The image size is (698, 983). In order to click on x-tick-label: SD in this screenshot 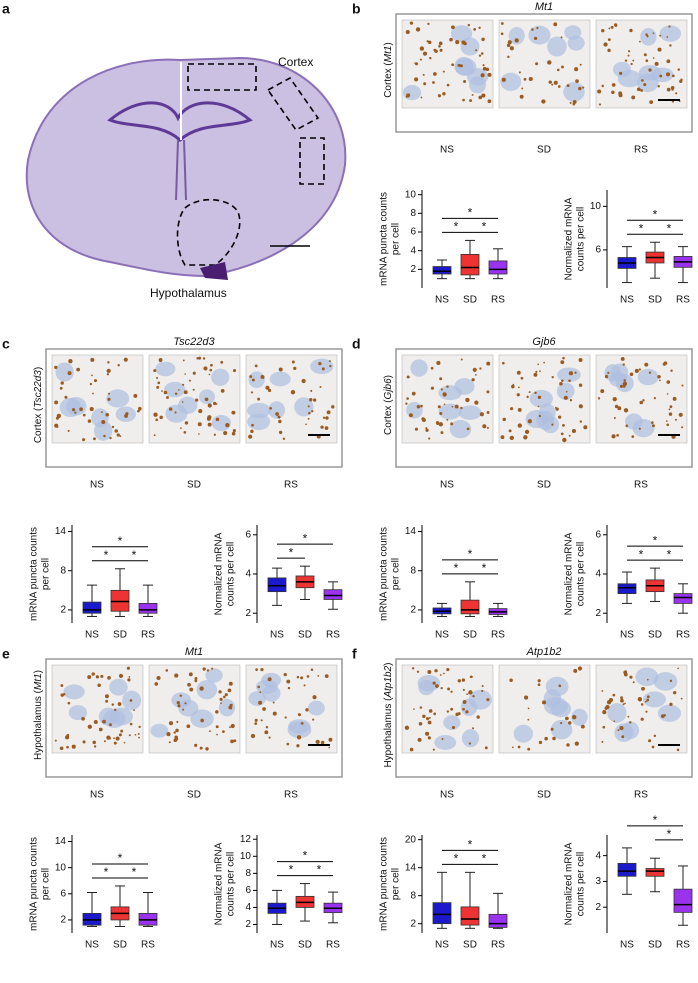, I will do `click(470, 945)`.